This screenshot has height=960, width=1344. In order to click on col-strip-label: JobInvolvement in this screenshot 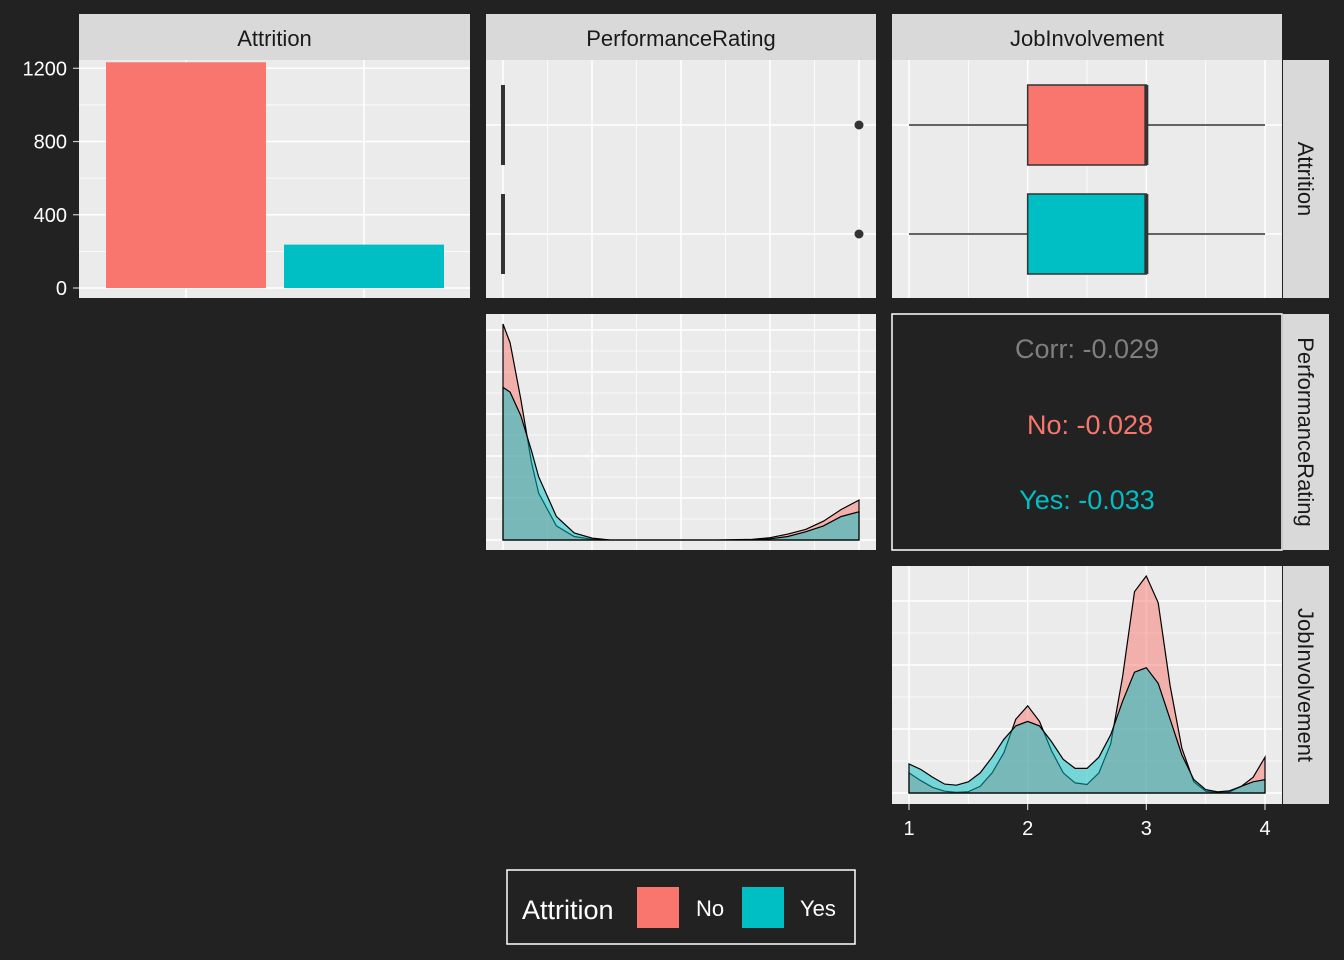, I will do `click(1087, 38)`.